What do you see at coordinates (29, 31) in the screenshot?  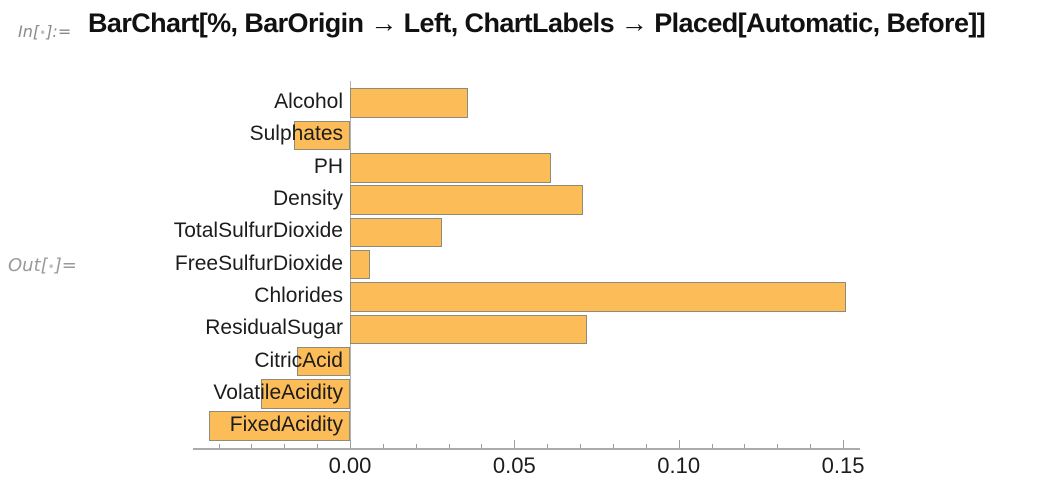 I see `in-label-prefix: In[` at bounding box center [29, 31].